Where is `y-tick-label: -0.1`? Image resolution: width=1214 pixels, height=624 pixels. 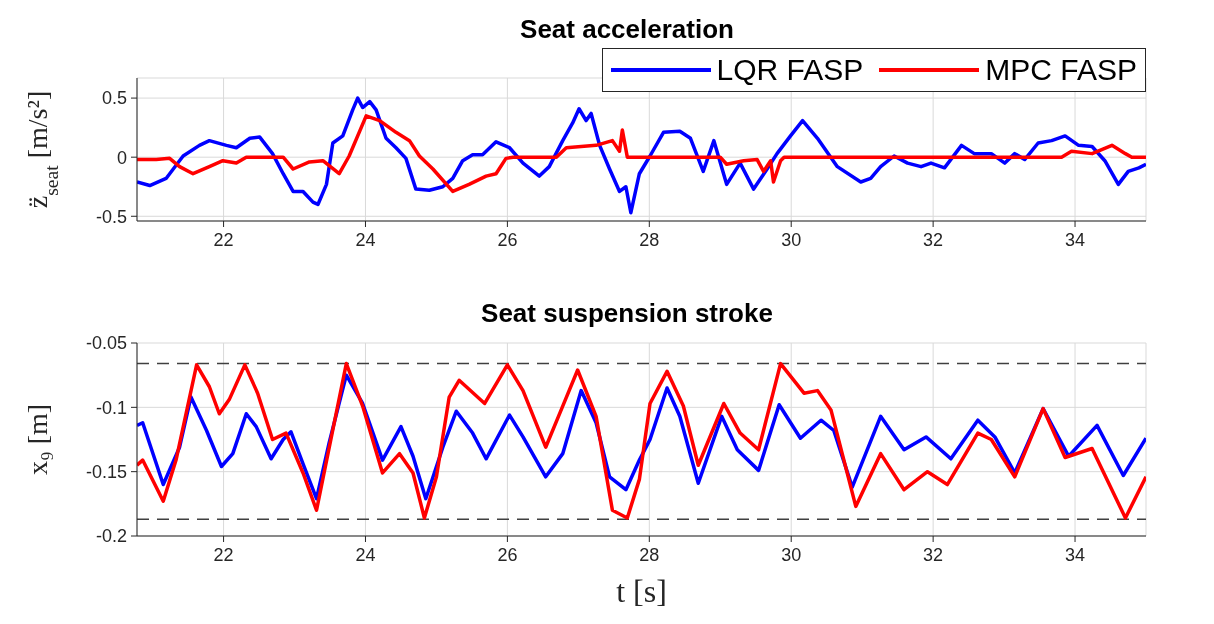 y-tick-label: -0.1 is located at coordinates (111, 407).